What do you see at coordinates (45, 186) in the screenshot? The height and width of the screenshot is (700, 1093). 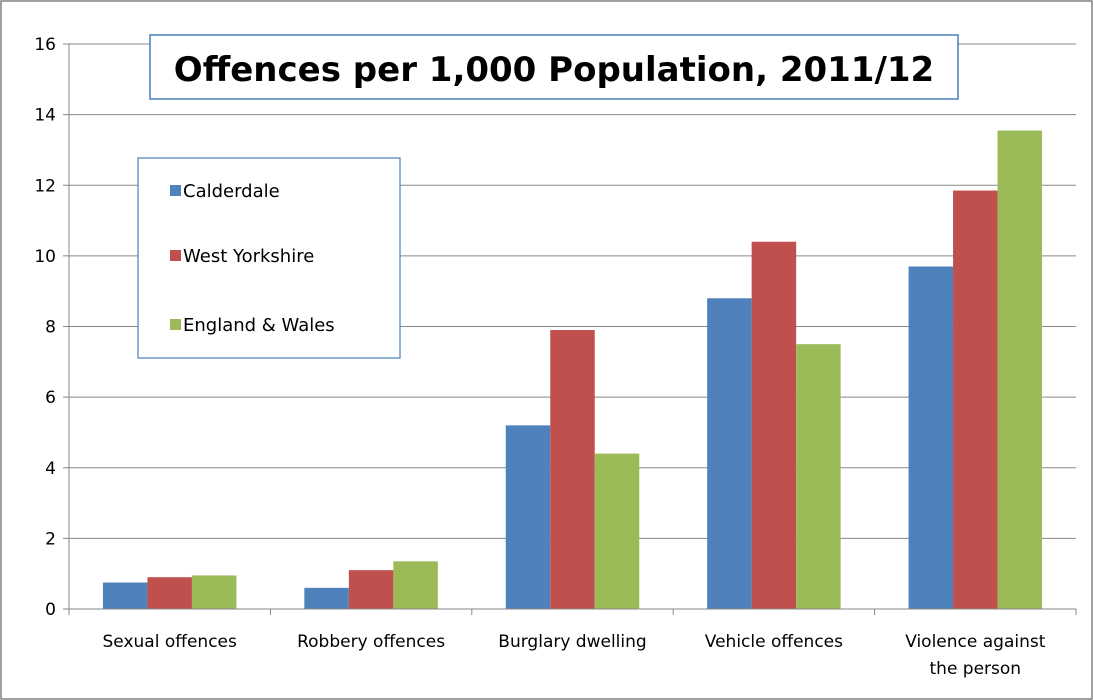 I see `y-tick-label: 12` at bounding box center [45, 186].